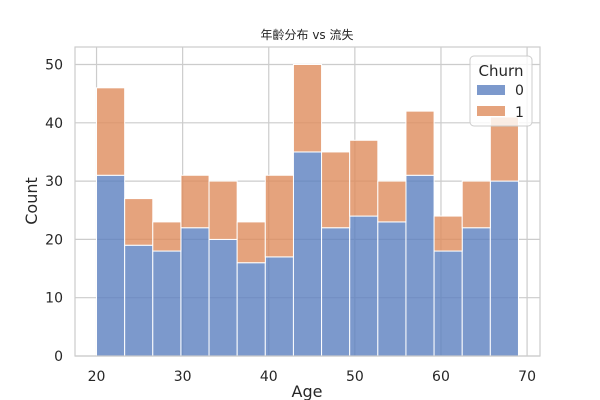 The image size is (600, 400). I want to click on x-tick-label: 60, so click(441, 377).